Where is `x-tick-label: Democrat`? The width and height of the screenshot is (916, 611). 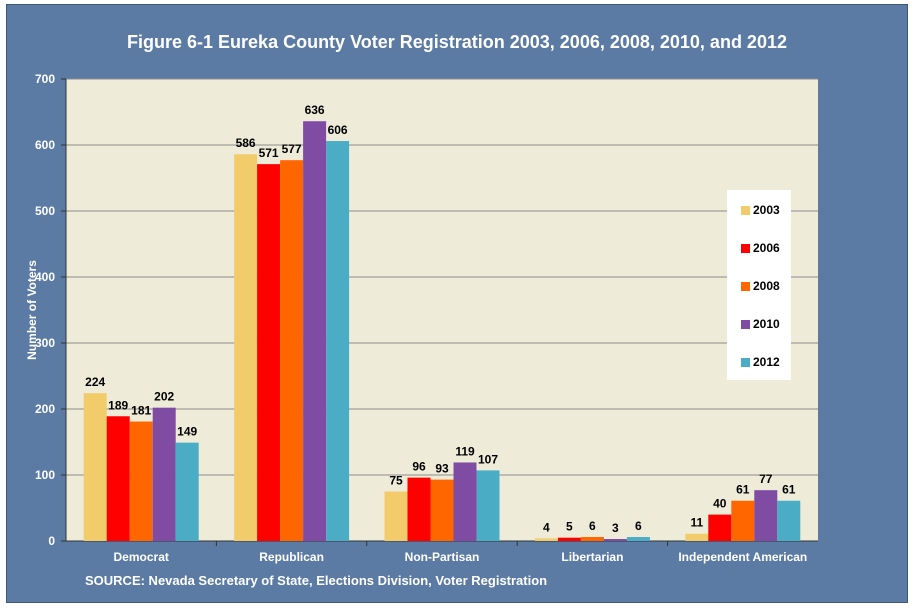
x-tick-label: Democrat is located at coordinates (141, 557).